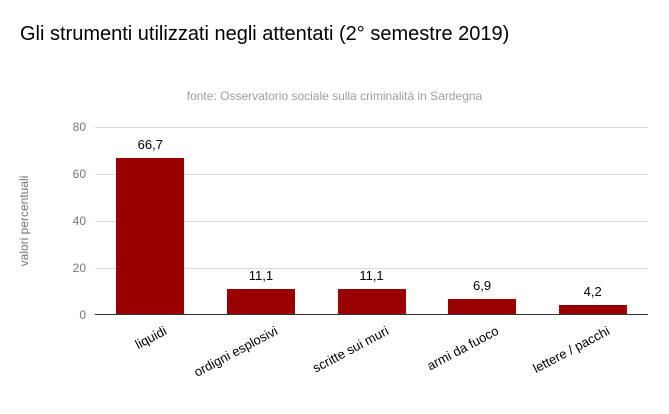 The image size is (669, 414). What do you see at coordinates (150, 236) in the screenshot?
I see `bar-liquidi` at bounding box center [150, 236].